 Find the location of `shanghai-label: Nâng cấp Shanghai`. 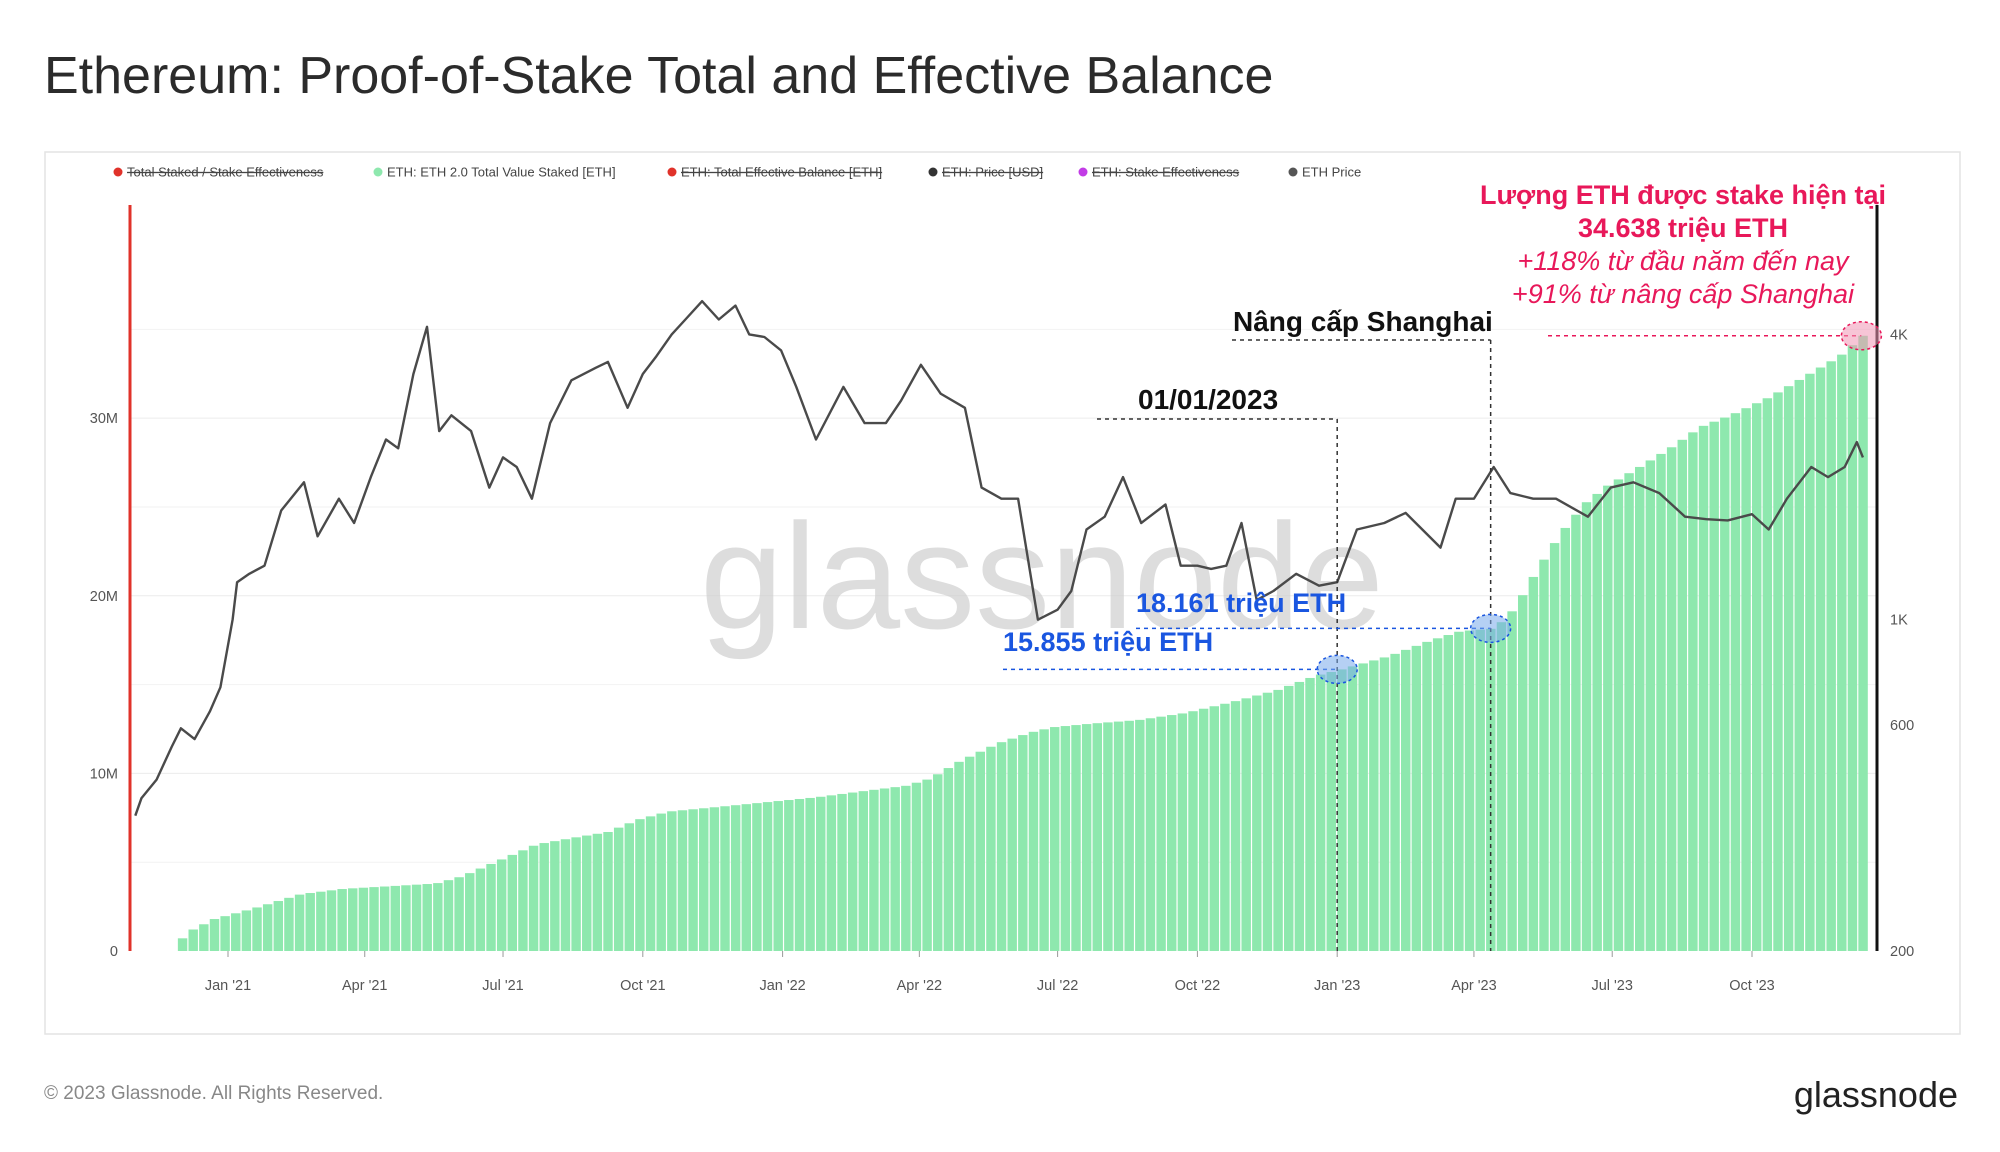

shanghai-label: Nâng cấp Shanghai is located at coordinates (1363, 321).